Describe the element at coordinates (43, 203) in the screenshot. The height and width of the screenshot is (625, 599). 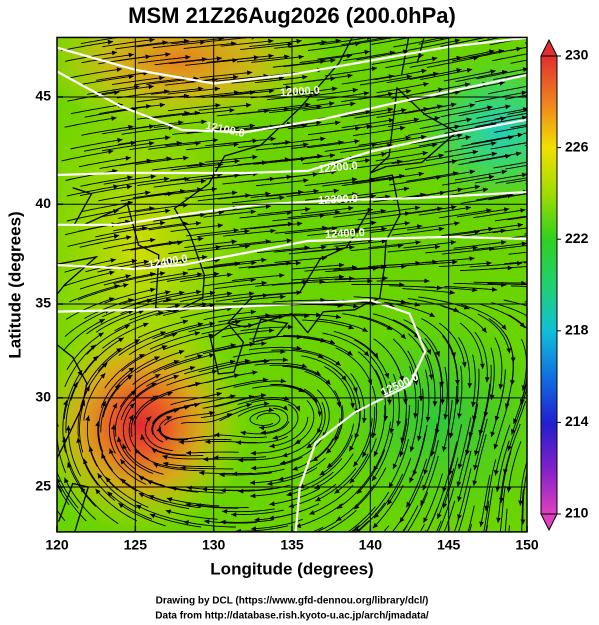
I see `y-tick-label: 40` at that location.